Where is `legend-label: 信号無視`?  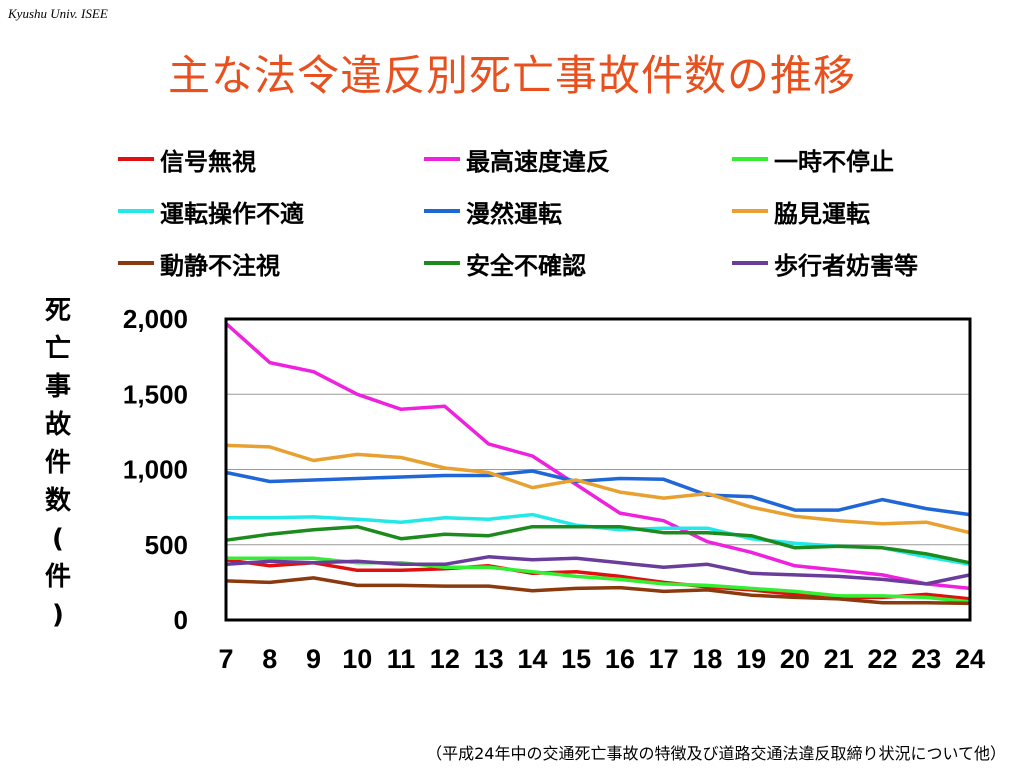 legend-label: 信号無視 is located at coordinates (208, 161).